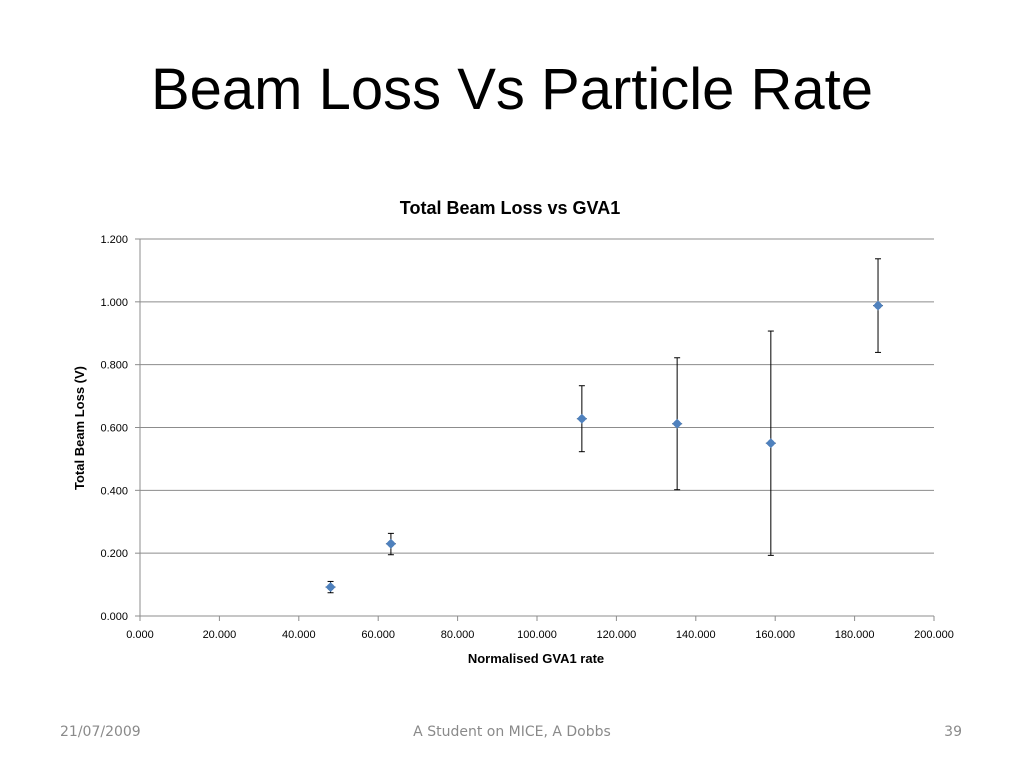  What do you see at coordinates (617, 635) in the screenshot?
I see `x-tick-label: 120.000` at bounding box center [617, 635].